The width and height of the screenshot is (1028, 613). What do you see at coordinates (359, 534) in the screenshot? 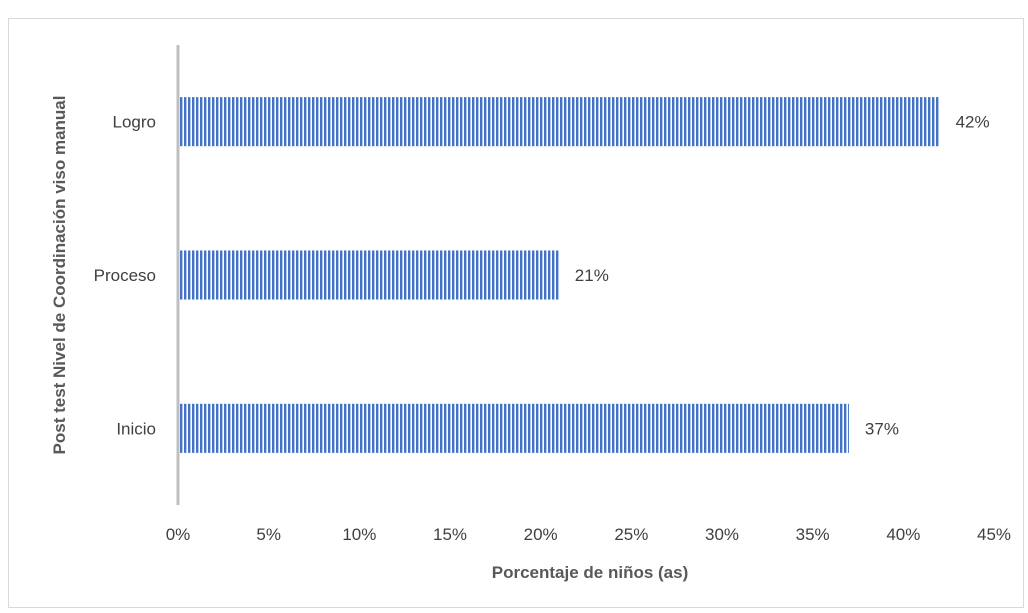
I see `x-tick-label: 10%` at bounding box center [359, 534].